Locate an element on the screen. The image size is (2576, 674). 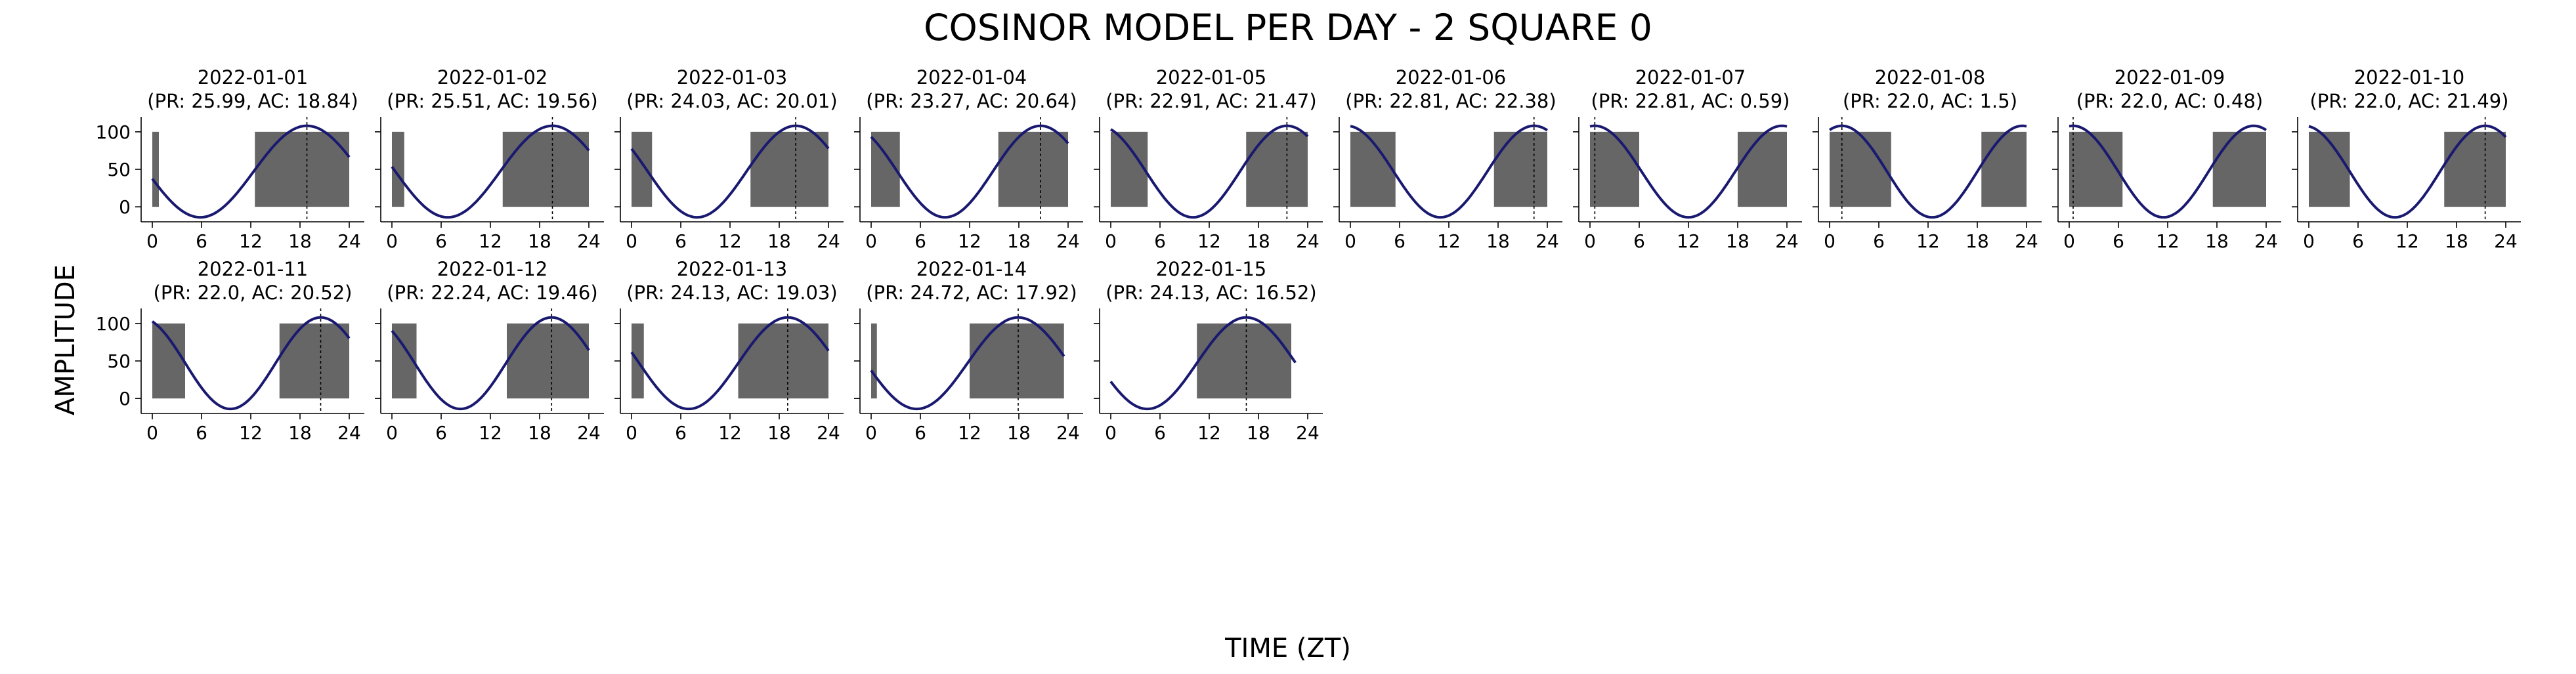
panel-pr-ac-subtitle: (PR: 24.13, AC: 19.03) is located at coordinates (731, 293).